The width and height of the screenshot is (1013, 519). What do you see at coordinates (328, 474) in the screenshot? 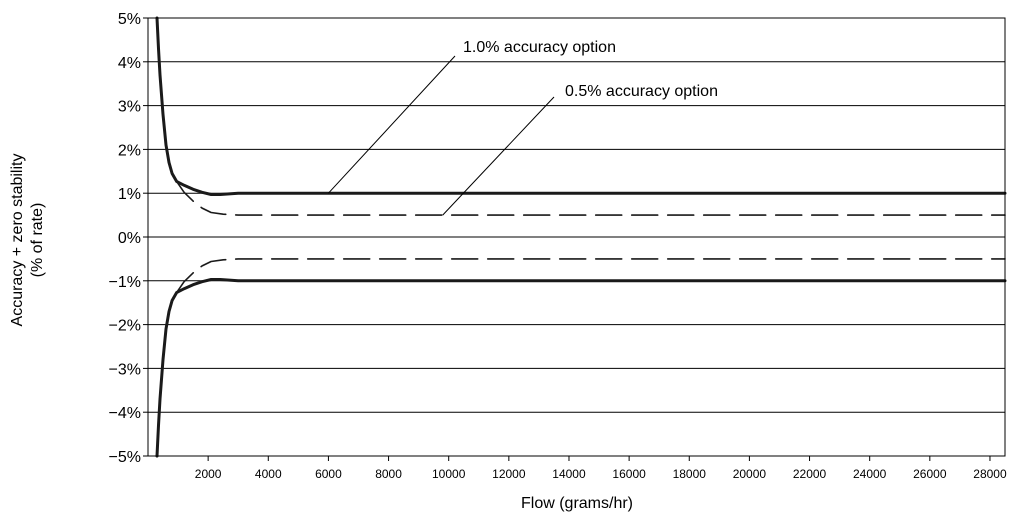
I see `x-tick-label: 6000` at bounding box center [328, 474].